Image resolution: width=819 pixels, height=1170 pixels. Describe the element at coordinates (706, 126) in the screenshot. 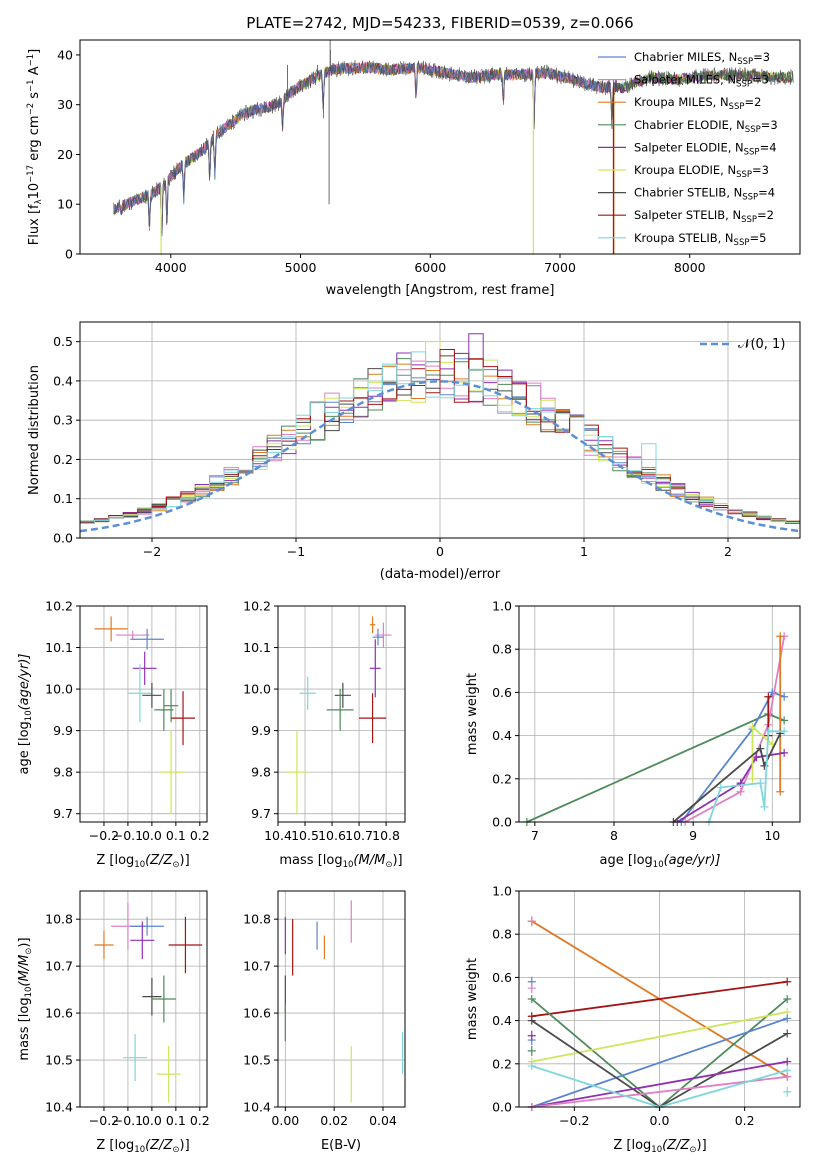

I see `legend-label-chabrier-elodie: Chabrier ELODIE, NSSP=3` at that location.